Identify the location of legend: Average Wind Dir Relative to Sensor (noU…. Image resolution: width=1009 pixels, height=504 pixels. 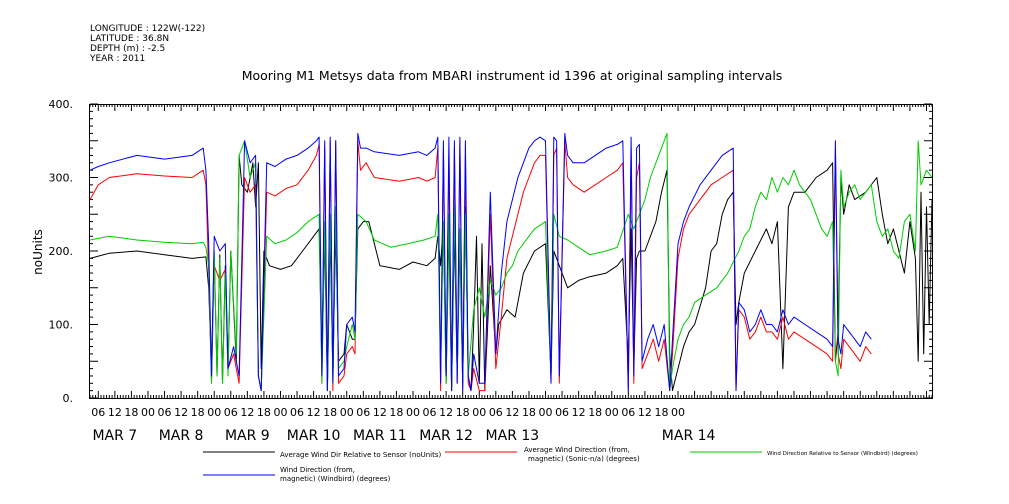
(560, 464).